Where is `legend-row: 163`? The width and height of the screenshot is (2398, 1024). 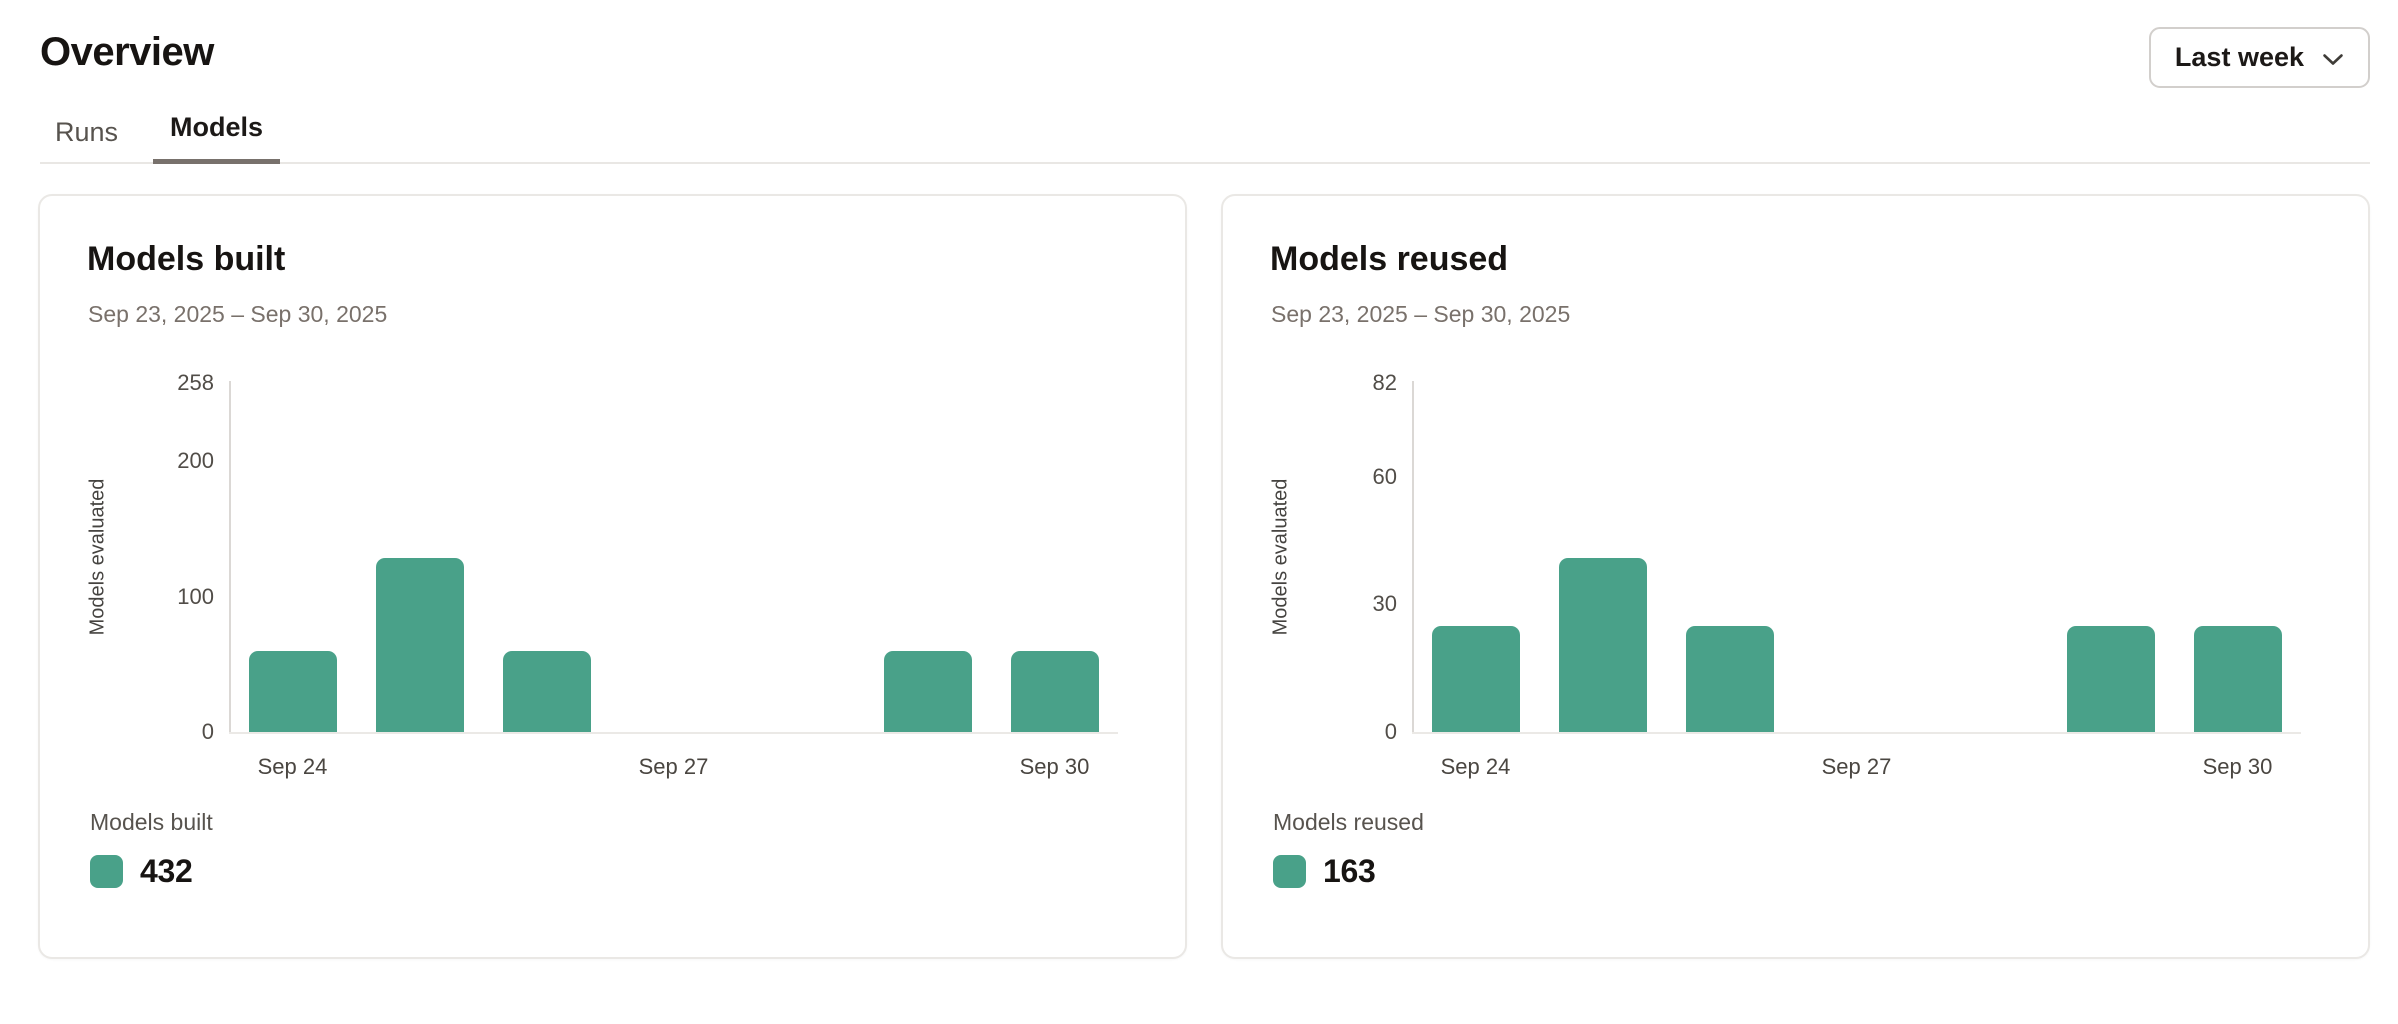
legend-row: 163 is located at coordinates (1324, 871).